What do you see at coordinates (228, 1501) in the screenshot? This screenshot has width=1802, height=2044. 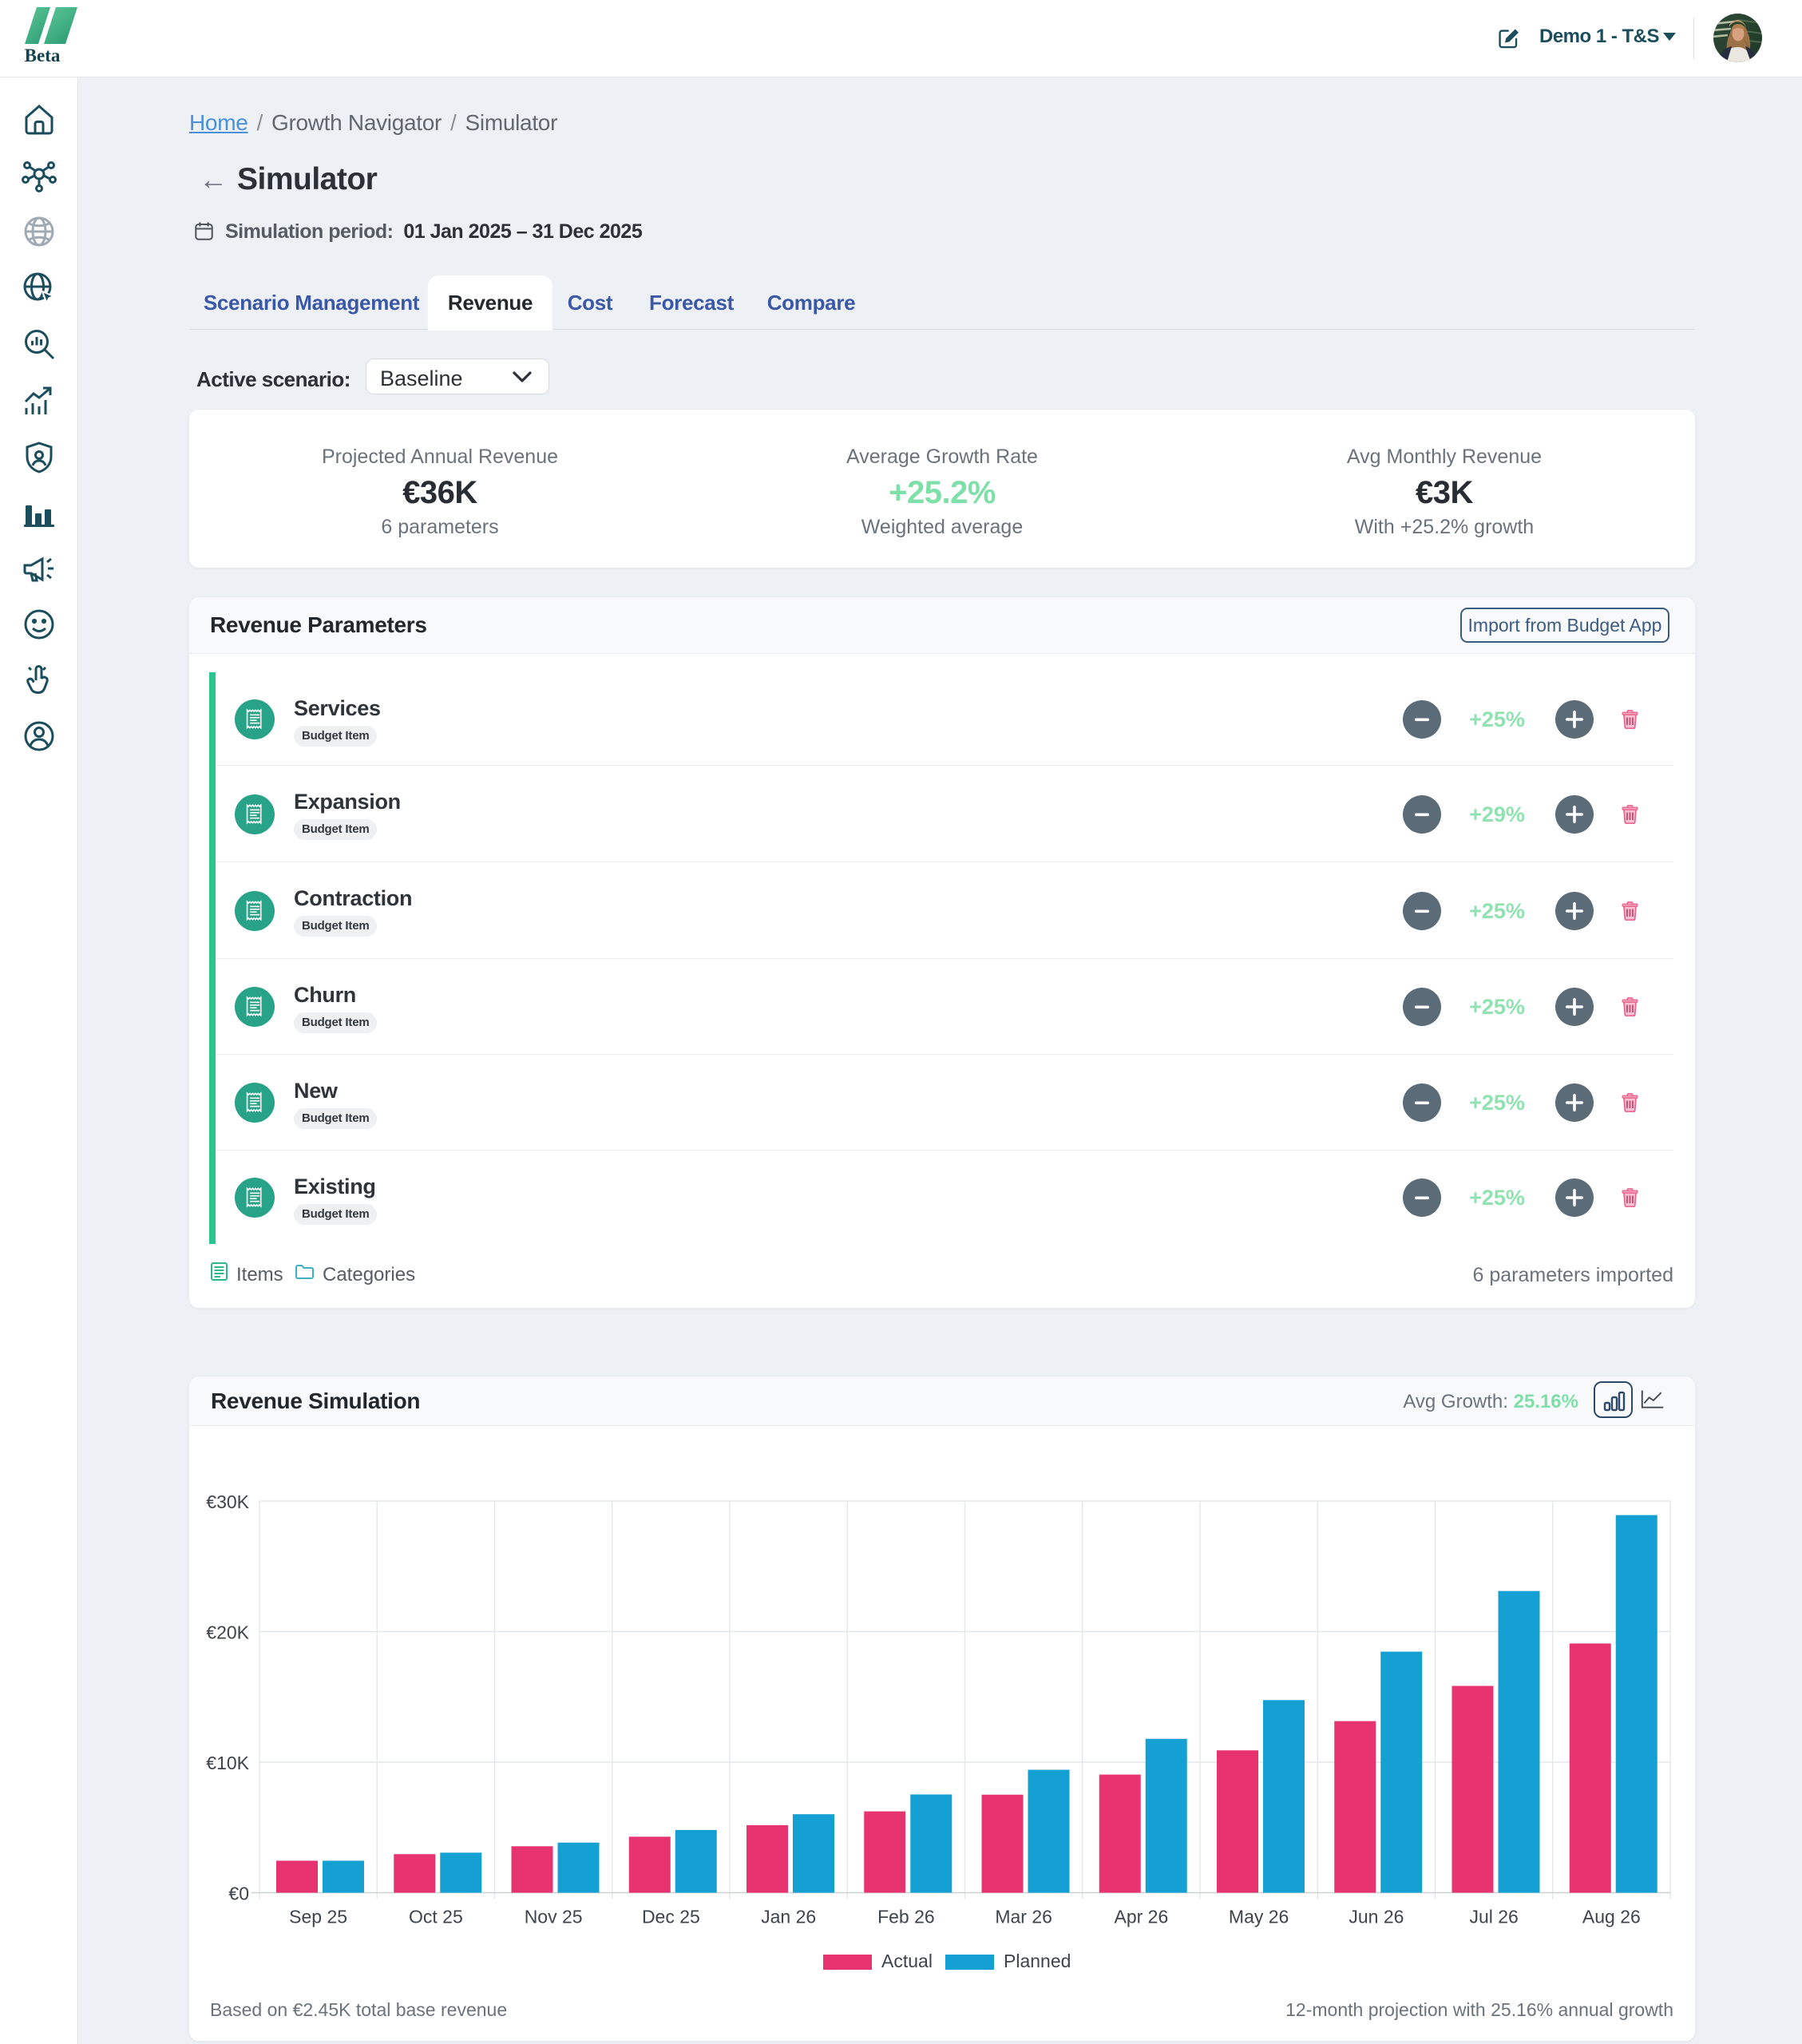 I see `svg-text: €30K` at bounding box center [228, 1501].